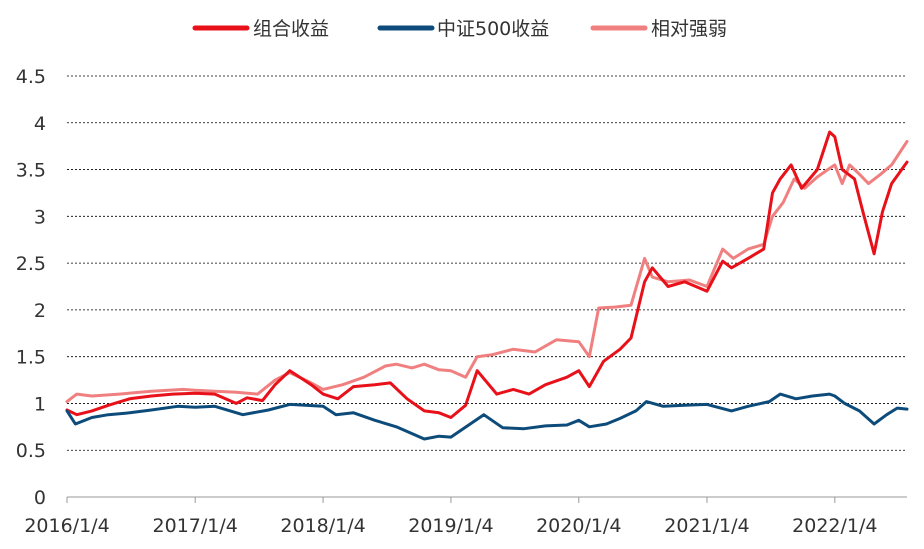 The image size is (924, 549). Describe the element at coordinates (487, 416) in the screenshot. I see `series-line` at that location.